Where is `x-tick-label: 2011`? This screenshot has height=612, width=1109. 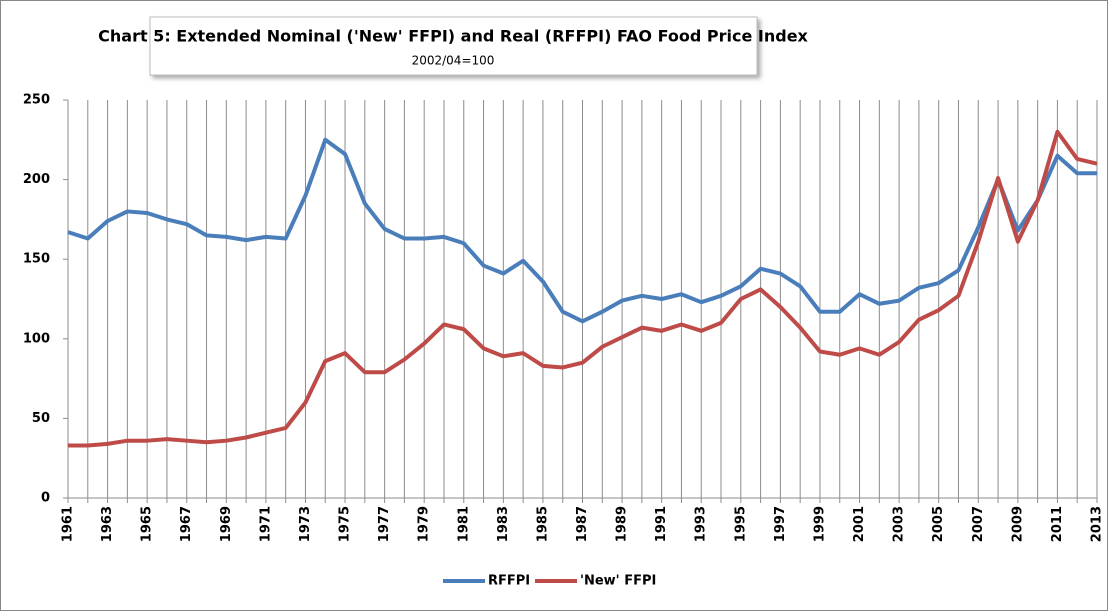
x-tick-label: 2011 is located at coordinates (1057, 524).